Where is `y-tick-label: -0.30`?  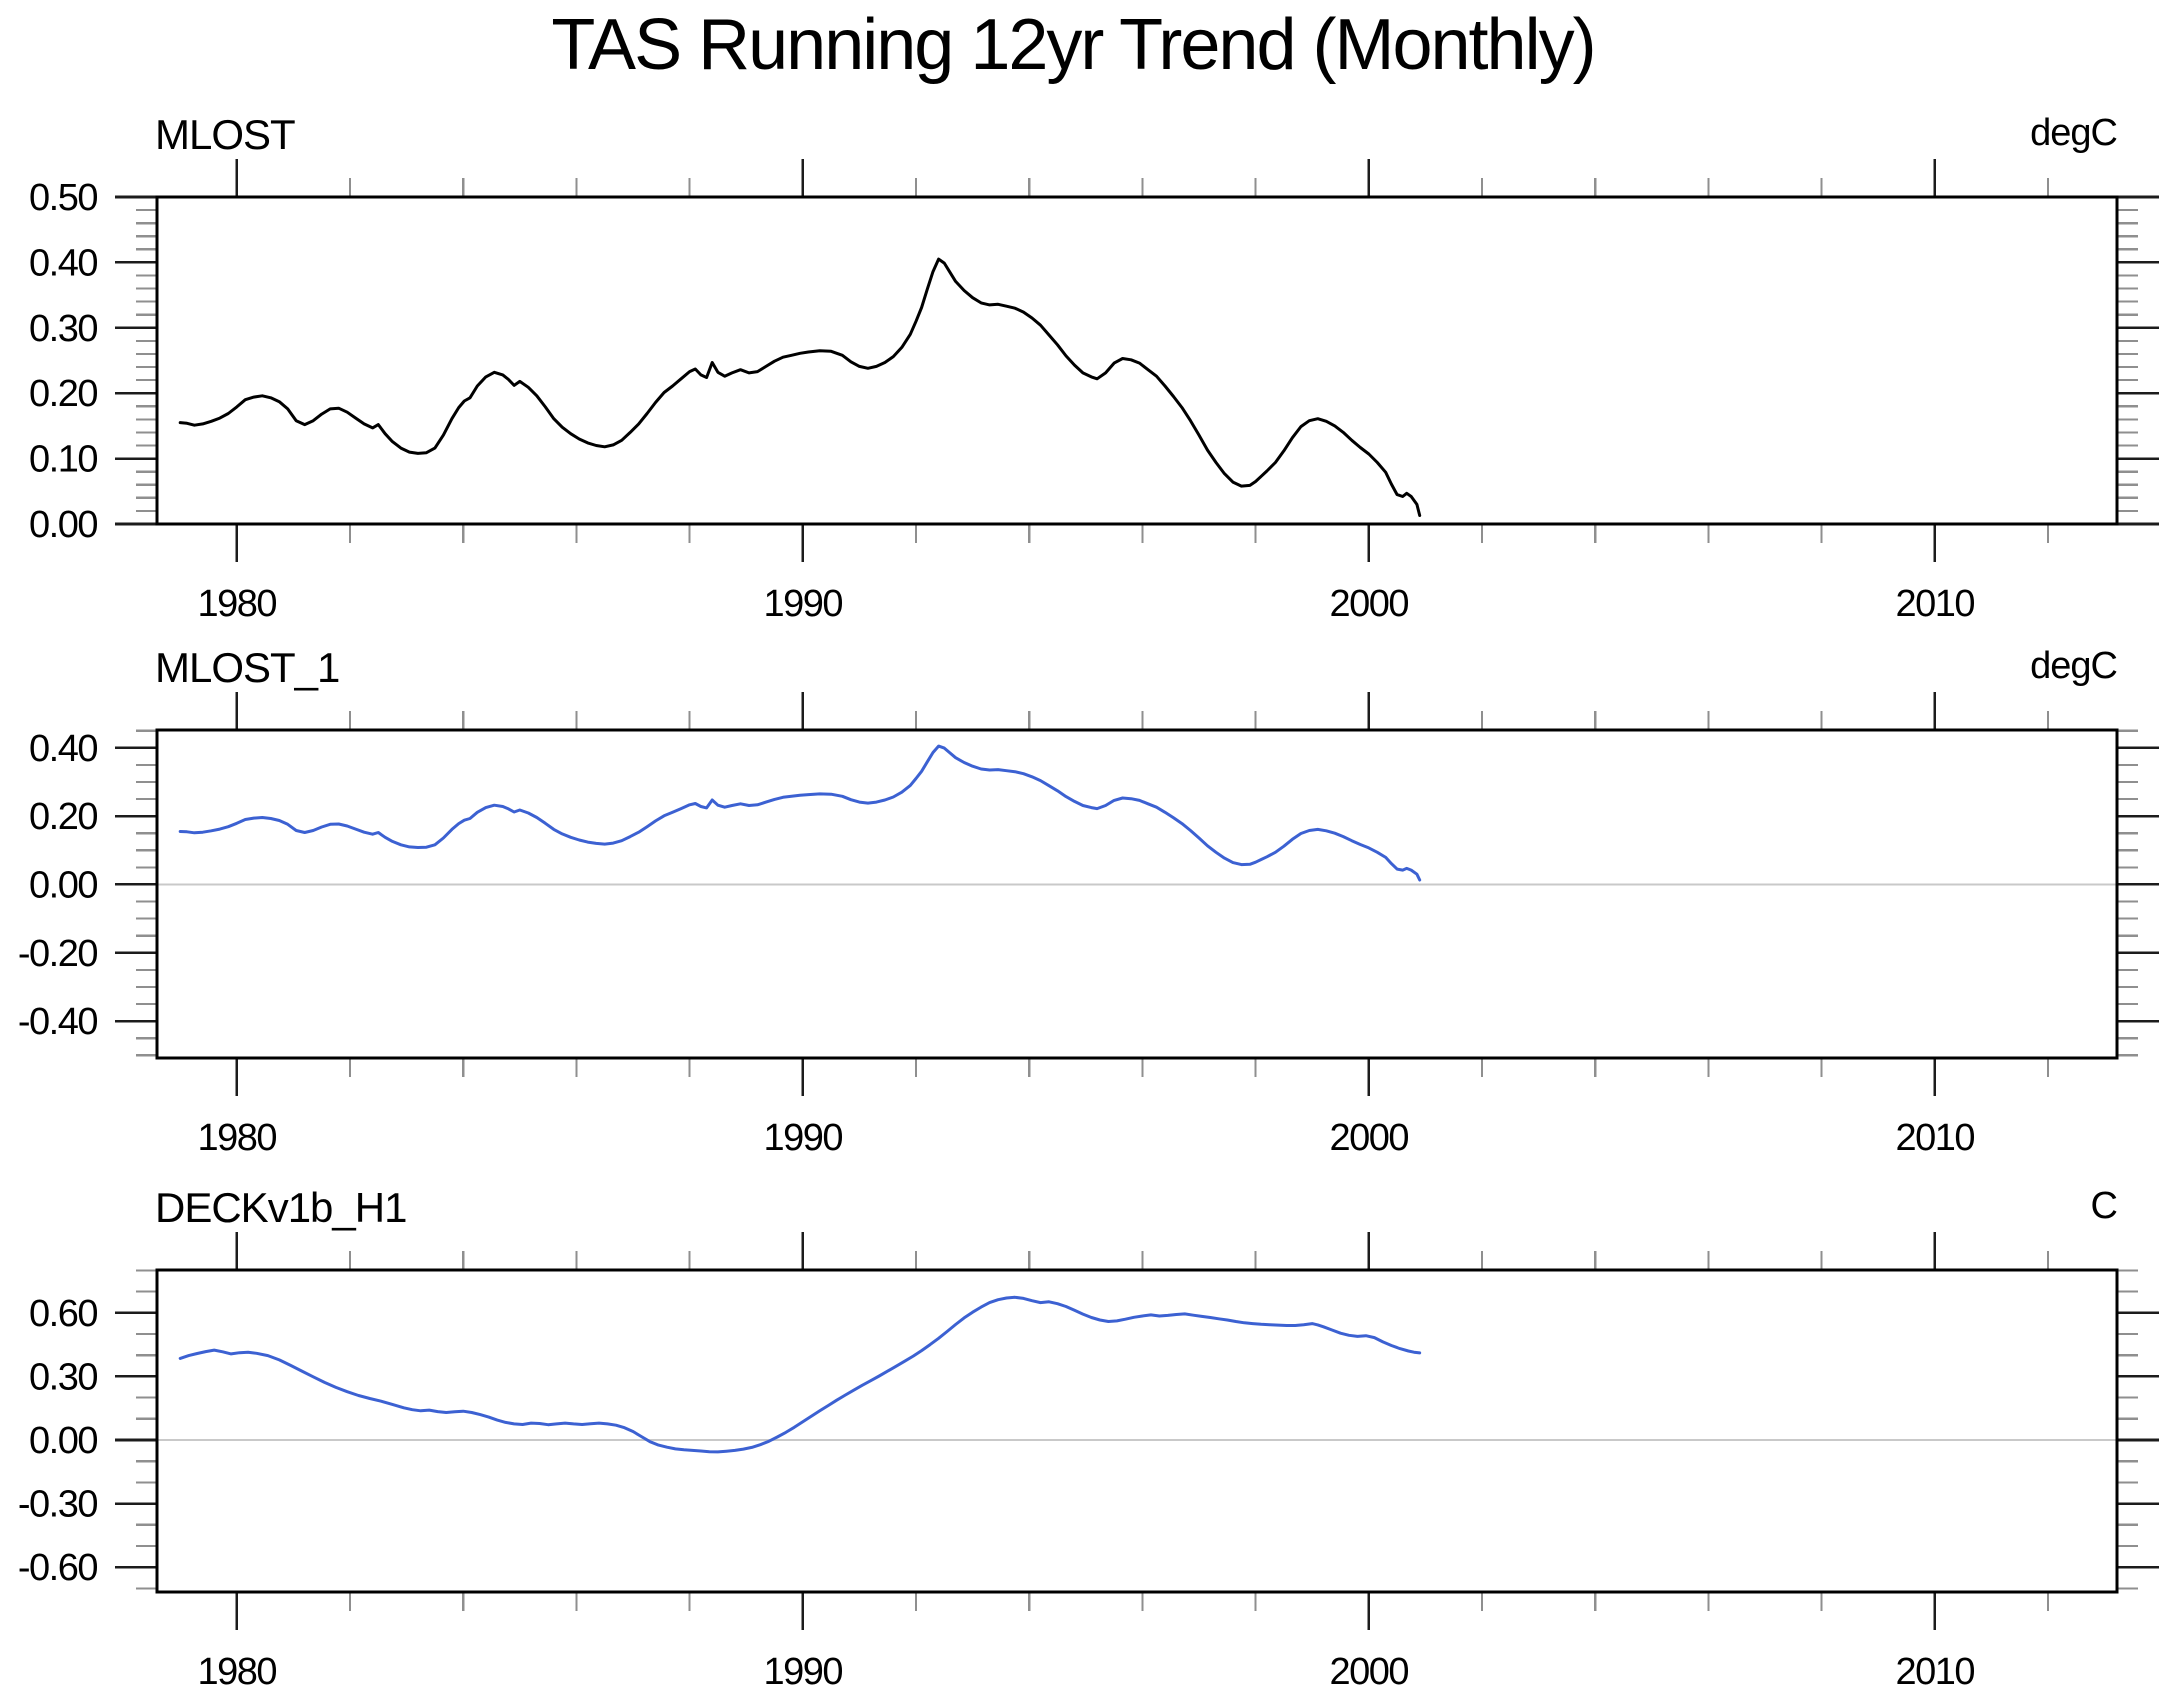 y-tick-label: -0.30 is located at coordinates (57, 1505).